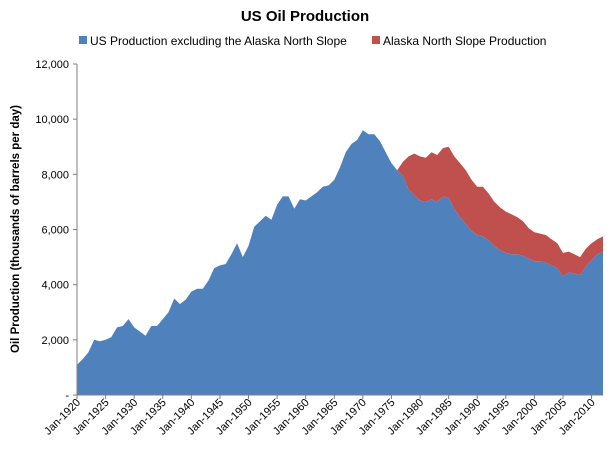  I want to click on y-tick-label: 6,000, so click(55, 231).